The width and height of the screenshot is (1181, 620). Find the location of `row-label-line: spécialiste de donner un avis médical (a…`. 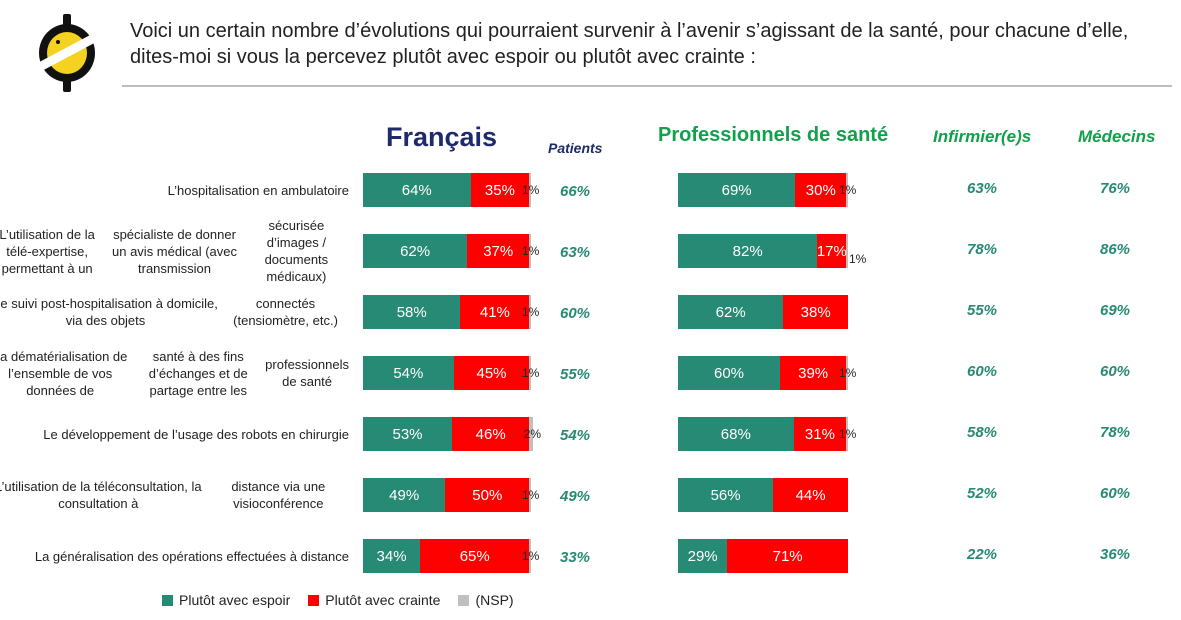

row-label-line: spécialiste de donner un avis médical (a… is located at coordinates (174, 251).